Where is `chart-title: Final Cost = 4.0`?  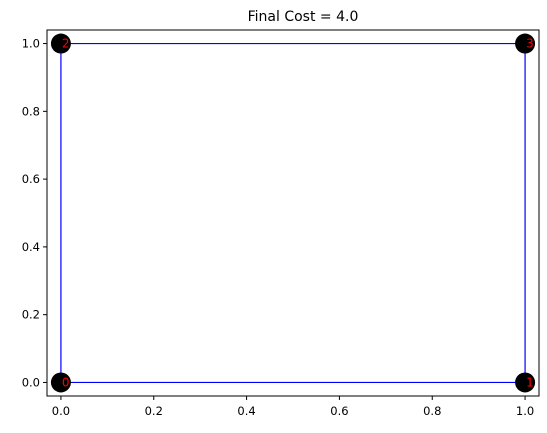
chart-title: Final Cost = 4.0 is located at coordinates (303, 17).